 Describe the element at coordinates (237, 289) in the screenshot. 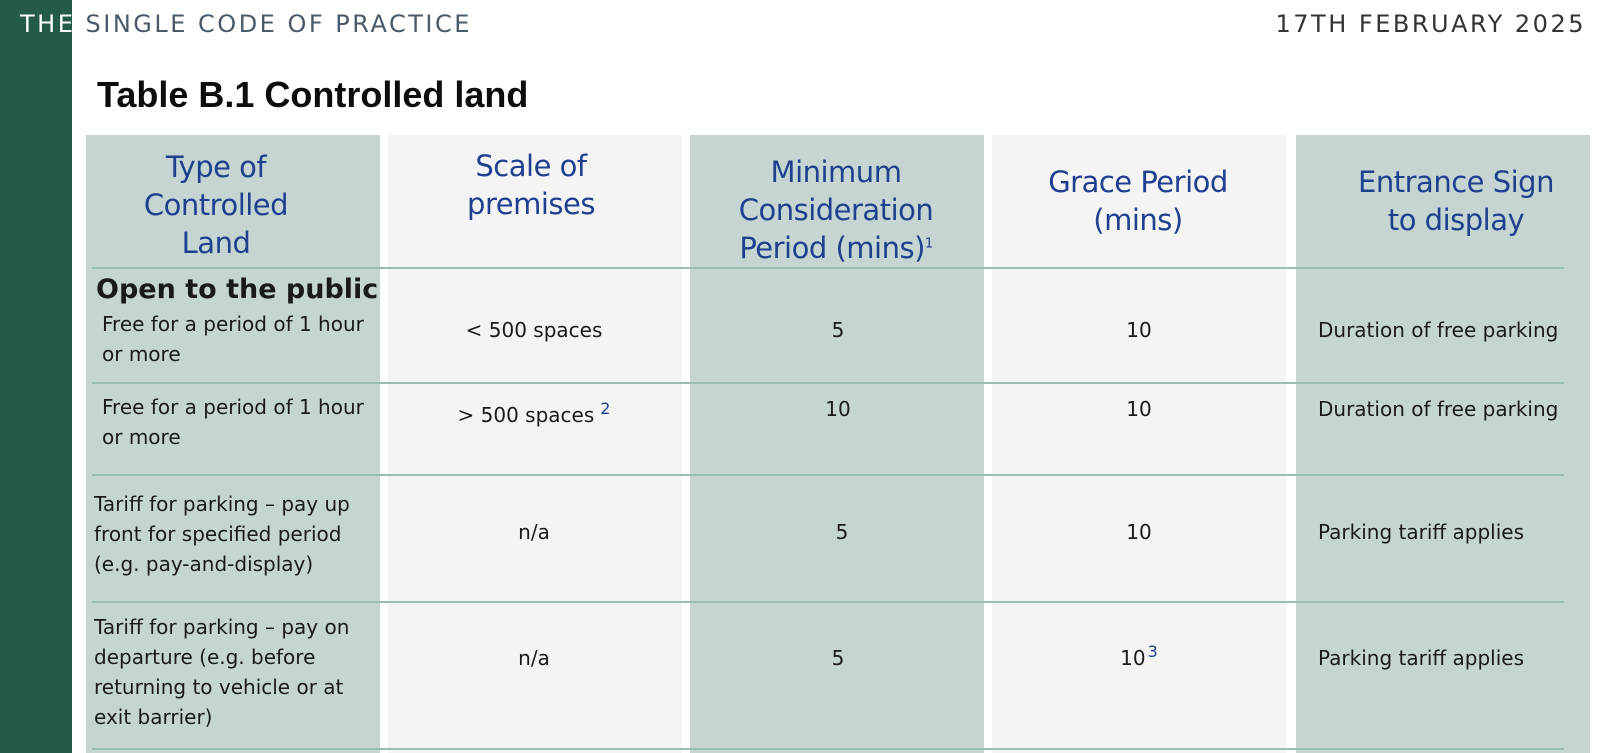

I see `section-heading: Open to the public` at that location.